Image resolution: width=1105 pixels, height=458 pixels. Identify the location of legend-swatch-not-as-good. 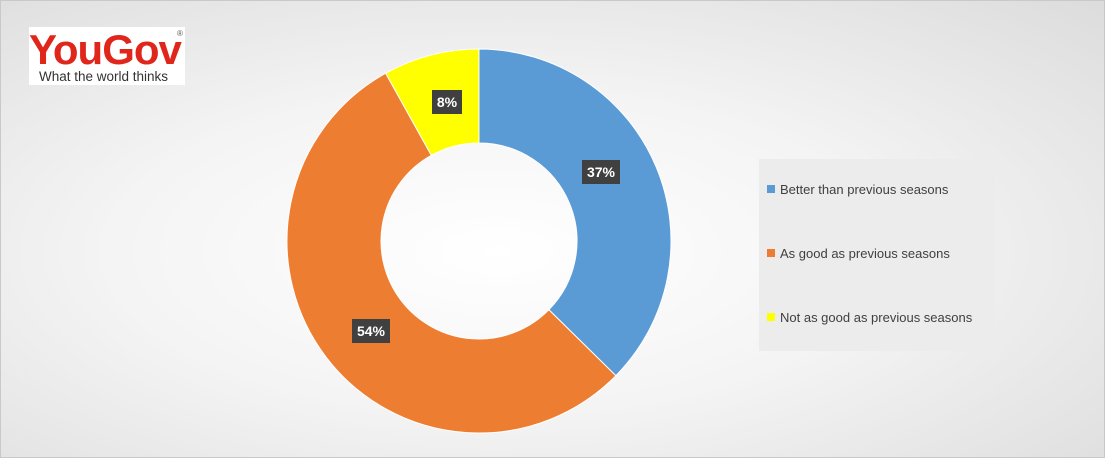
(771, 317).